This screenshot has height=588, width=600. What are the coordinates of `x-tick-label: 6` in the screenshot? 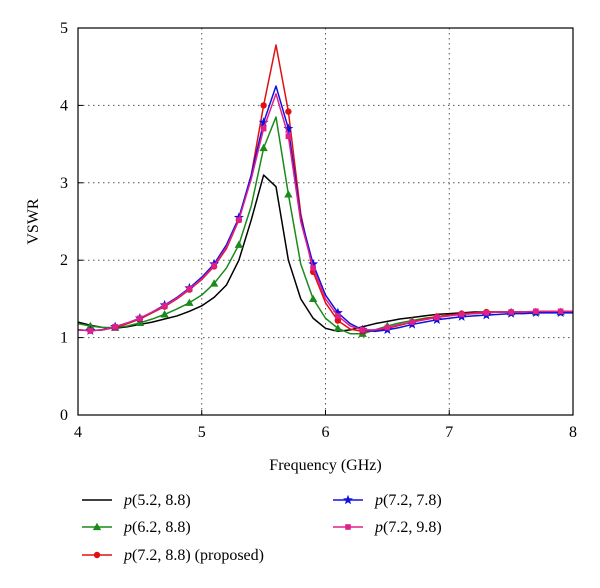 It's located at (326, 432).